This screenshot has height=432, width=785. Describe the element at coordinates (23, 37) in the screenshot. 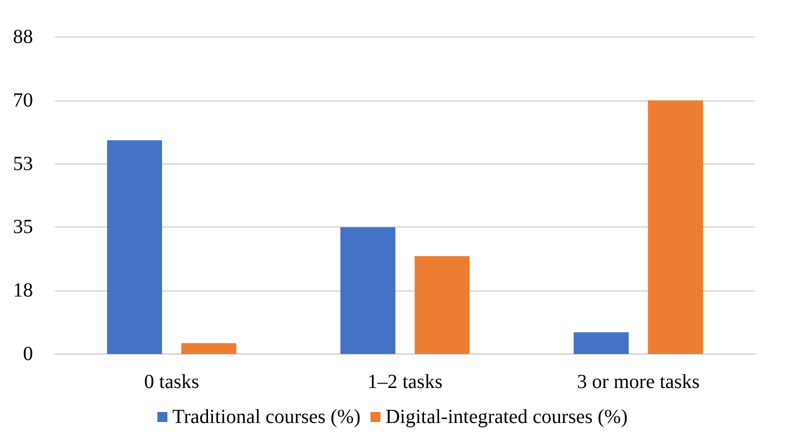

I see `y-tick-label: 88` at that location.